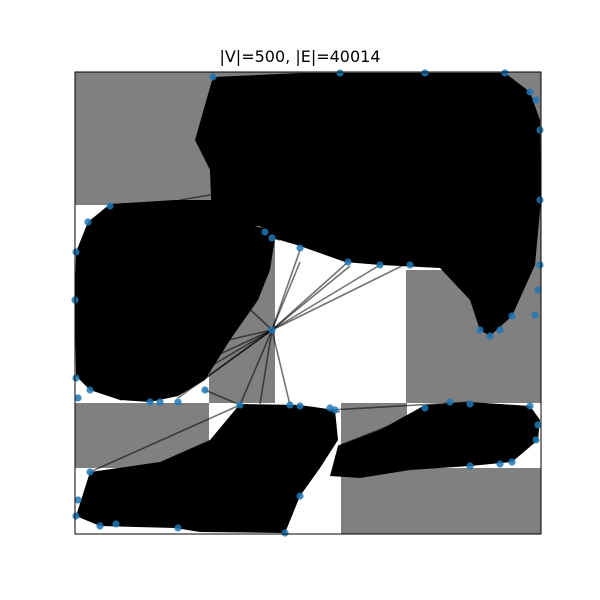 Image resolution: width=600 pixels, height=600 pixels. Describe the element at coordinates (175, 301) in the screenshot. I see `edge-region-left` at that location.